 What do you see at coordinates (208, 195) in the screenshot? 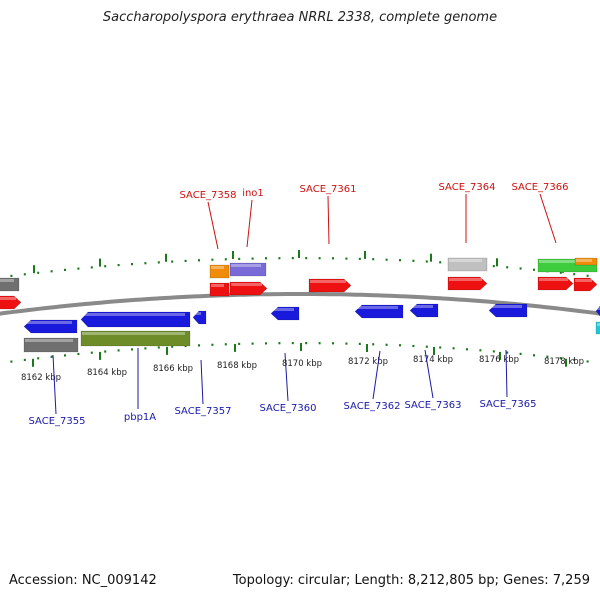
I see `gene-label-top: SACE_7358` at bounding box center [208, 195].